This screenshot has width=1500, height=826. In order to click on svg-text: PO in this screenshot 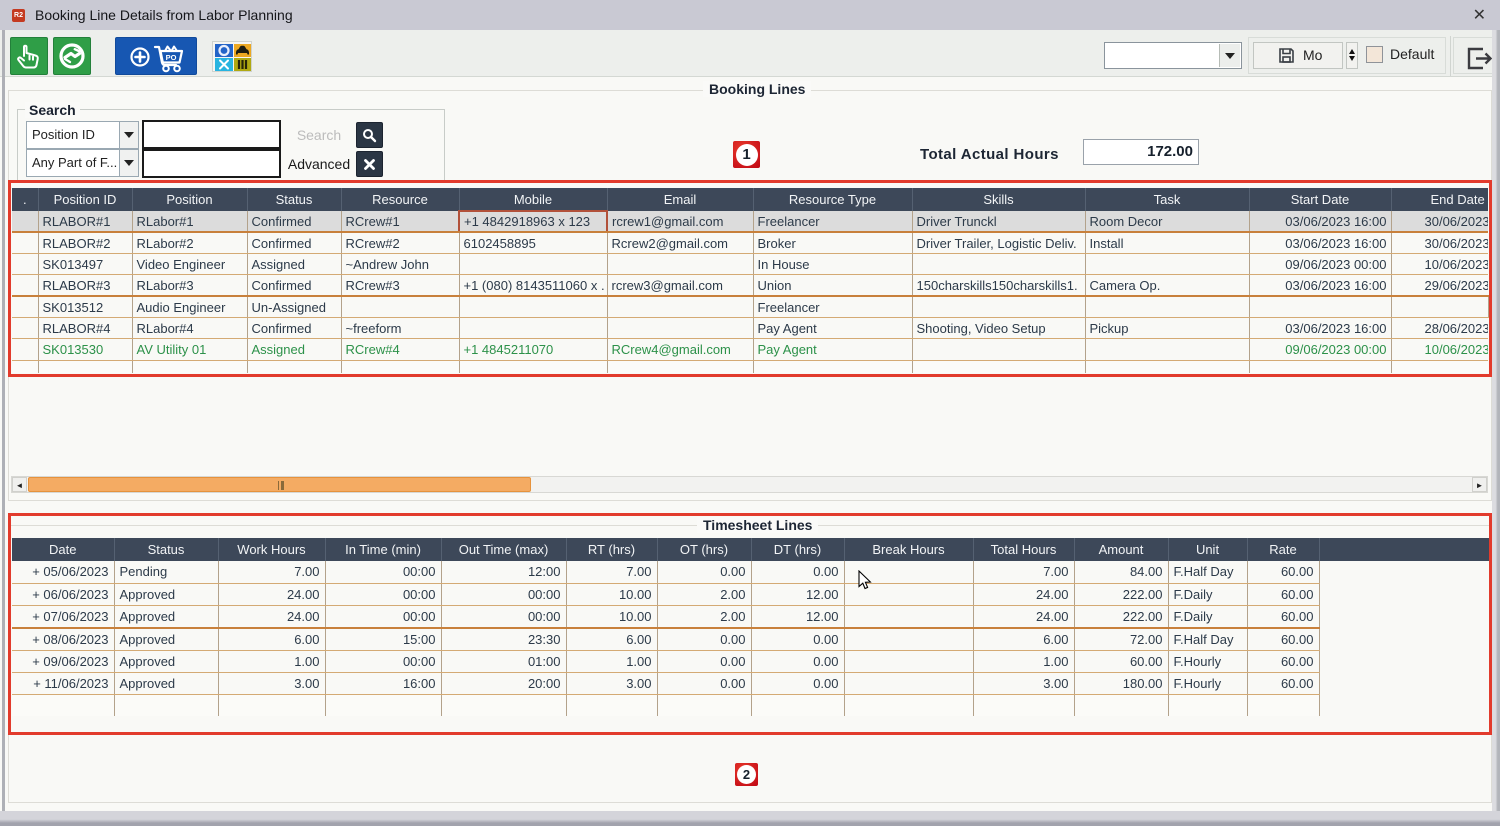, I will do `click(171, 57)`.